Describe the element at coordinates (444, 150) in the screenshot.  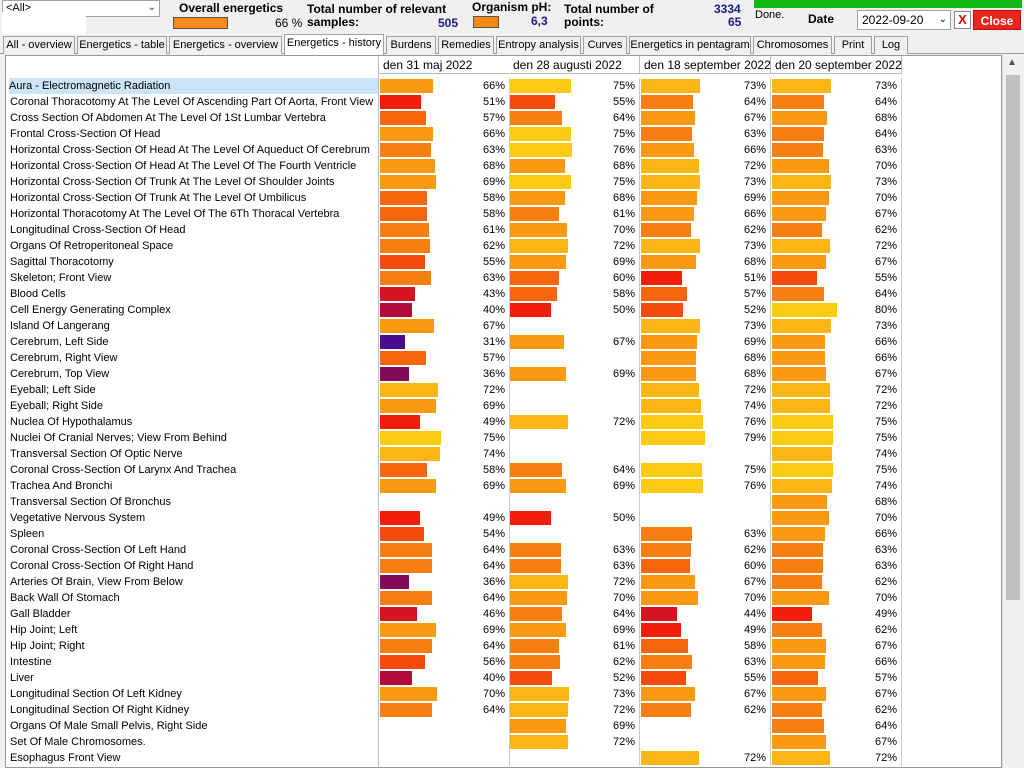
I see `table-cell: 63%` at that location.